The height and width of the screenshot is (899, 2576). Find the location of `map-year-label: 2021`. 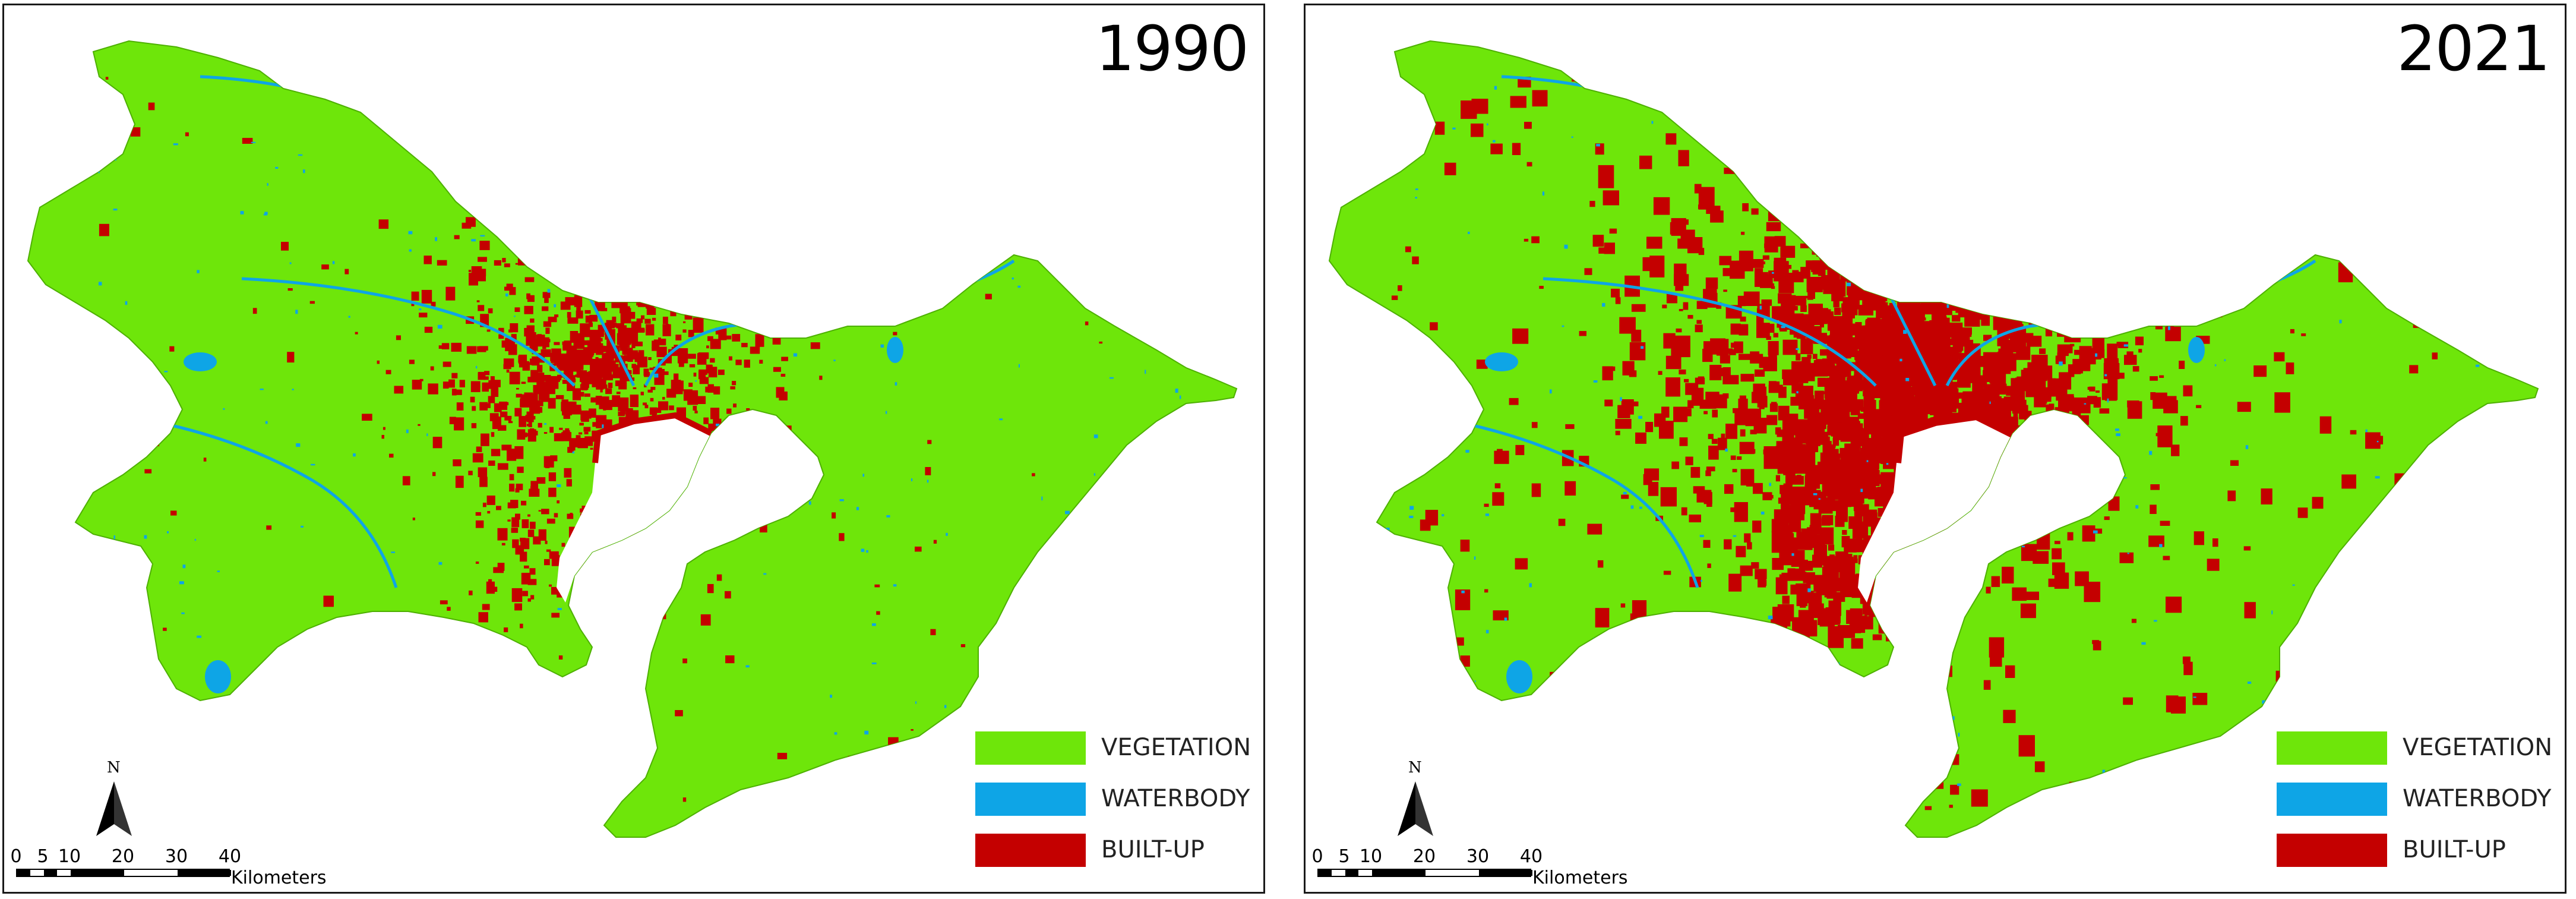

map-year-label: 2021 is located at coordinates (2473, 48).